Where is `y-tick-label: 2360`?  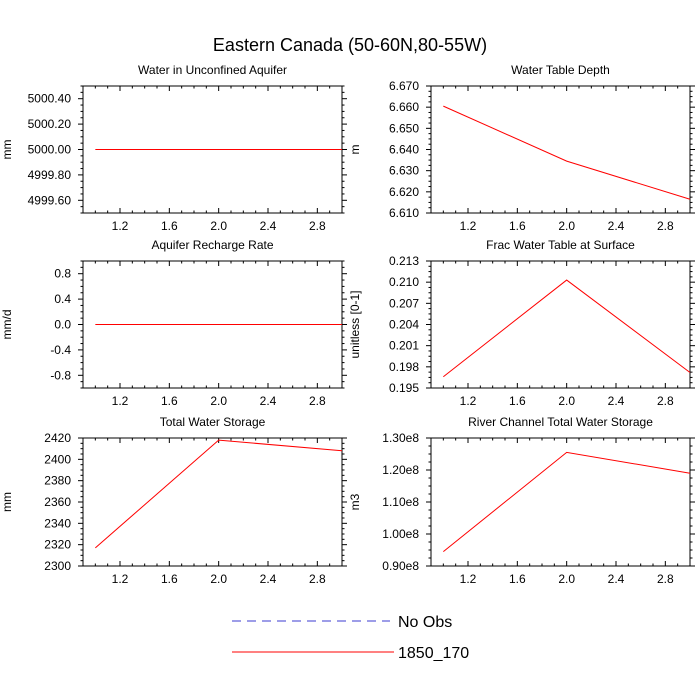
y-tick-label: 2360 is located at coordinates (57, 502).